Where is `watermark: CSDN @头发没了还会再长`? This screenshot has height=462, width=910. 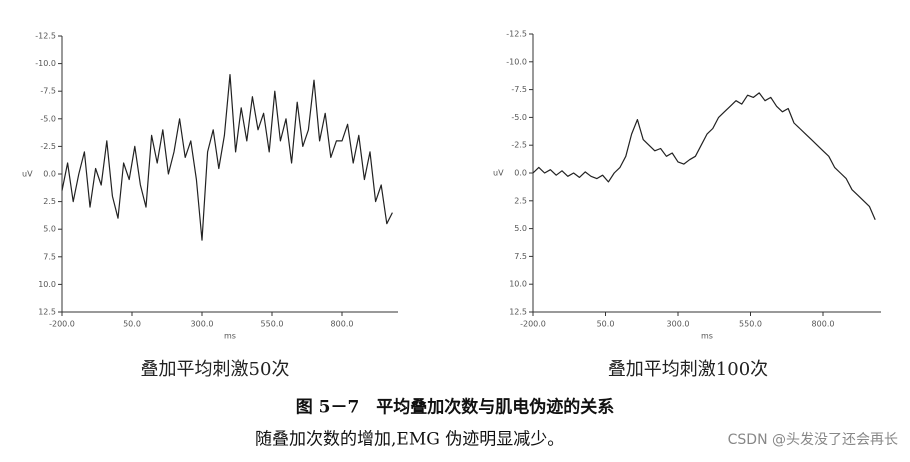 watermark: CSDN @头发没了还会再长 is located at coordinates (813, 440).